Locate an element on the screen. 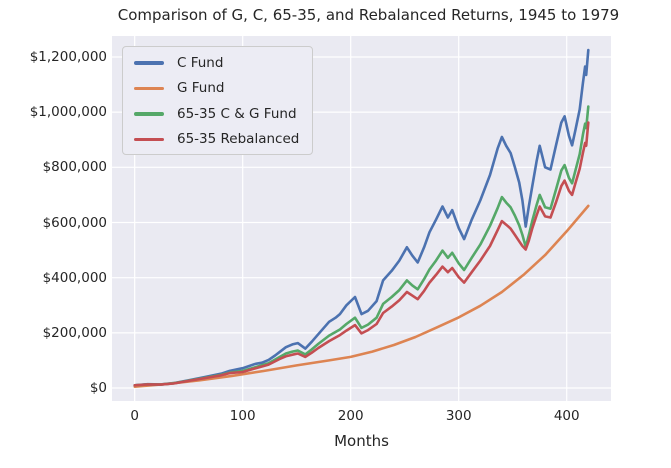 Image resolution: width=671 pixels, height=468 pixels. legend-label: 65-35 Rebalanced is located at coordinates (238, 139).